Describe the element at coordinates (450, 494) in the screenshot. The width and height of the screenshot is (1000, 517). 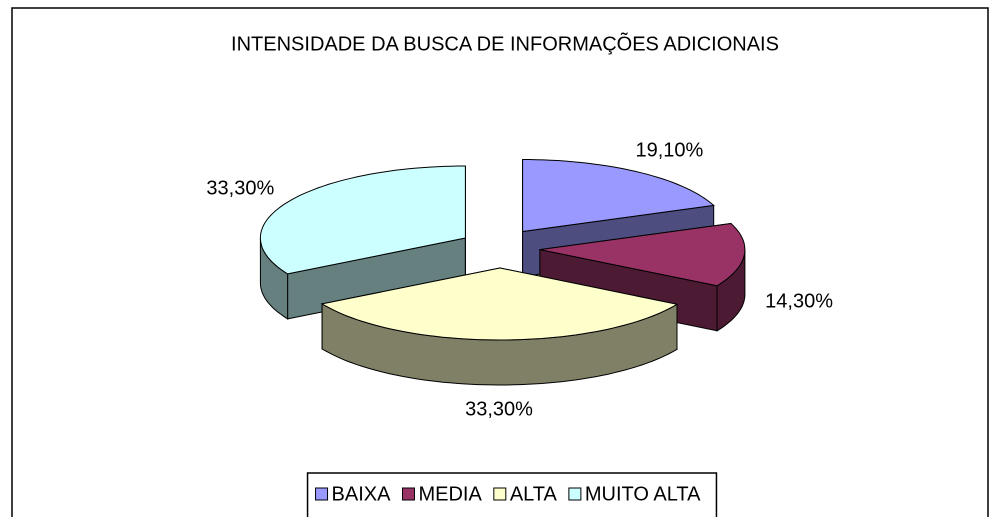
I see `legend-label: MEDIA` at that location.